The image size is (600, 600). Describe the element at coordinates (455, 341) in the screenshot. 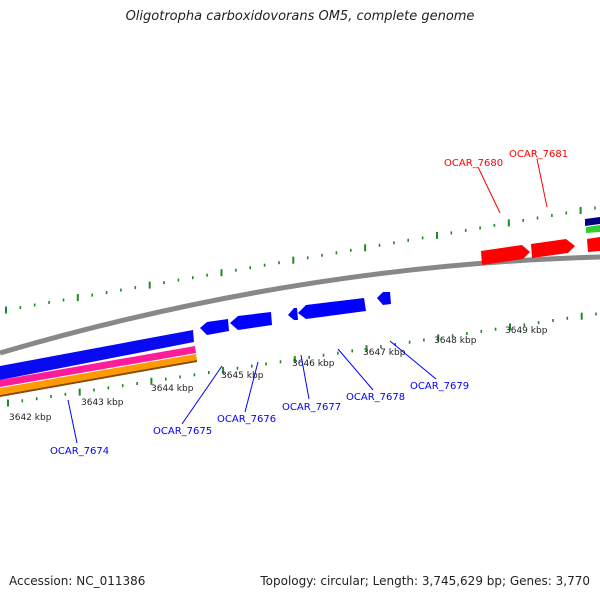

I see `scale-label: 3648 kbp` at that location.